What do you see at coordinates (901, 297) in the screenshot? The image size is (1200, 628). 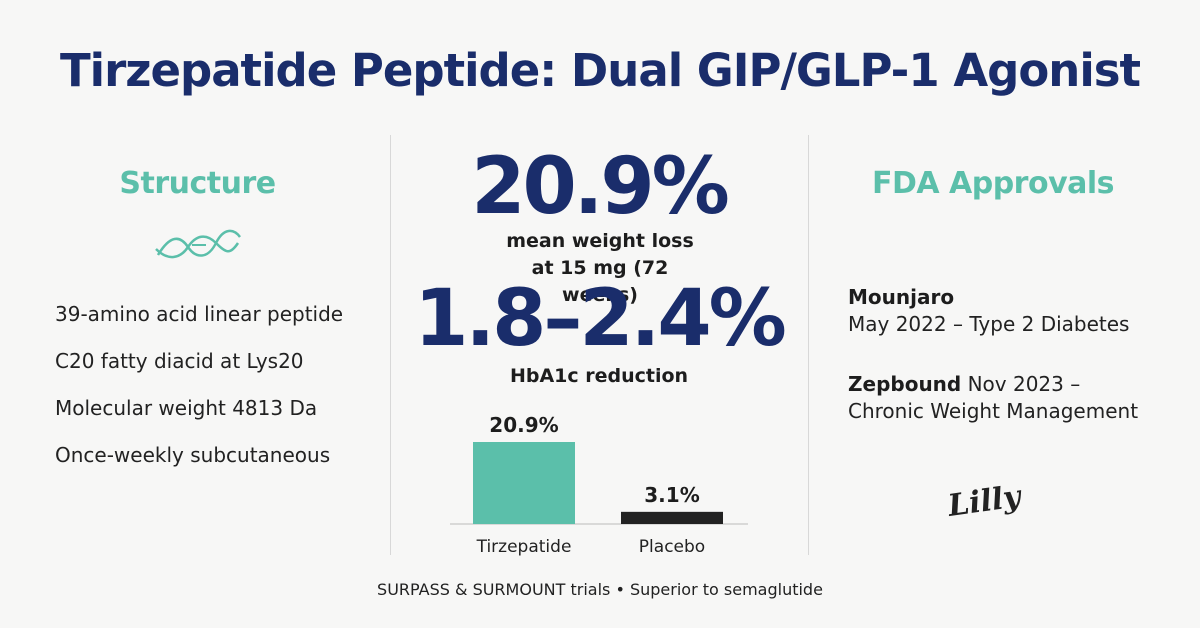 I see `drug-name: Mounjaro` at bounding box center [901, 297].